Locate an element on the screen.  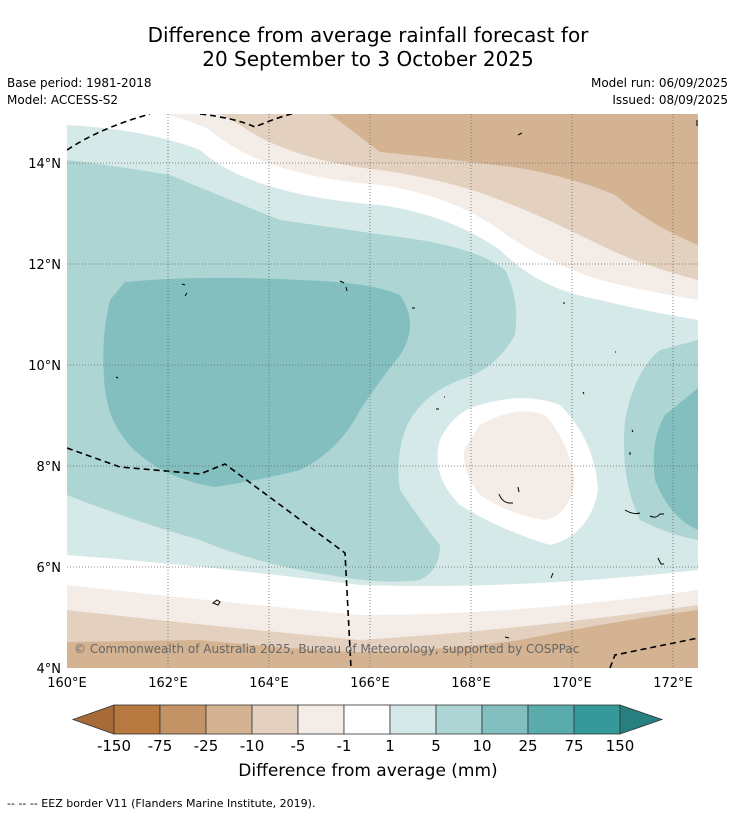
colorbar-tick-label: -25 is located at coordinates (206, 746).